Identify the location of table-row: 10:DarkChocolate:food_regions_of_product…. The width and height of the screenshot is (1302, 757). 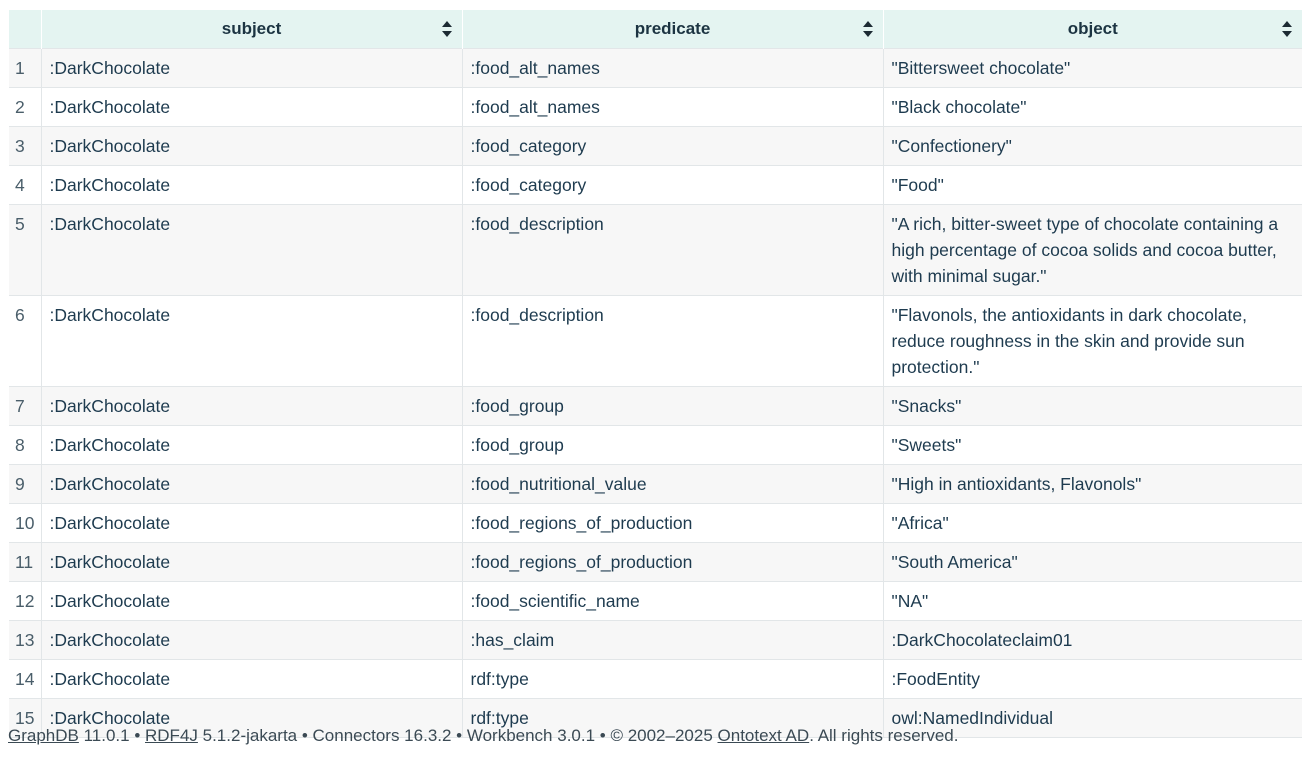
(655, 523).